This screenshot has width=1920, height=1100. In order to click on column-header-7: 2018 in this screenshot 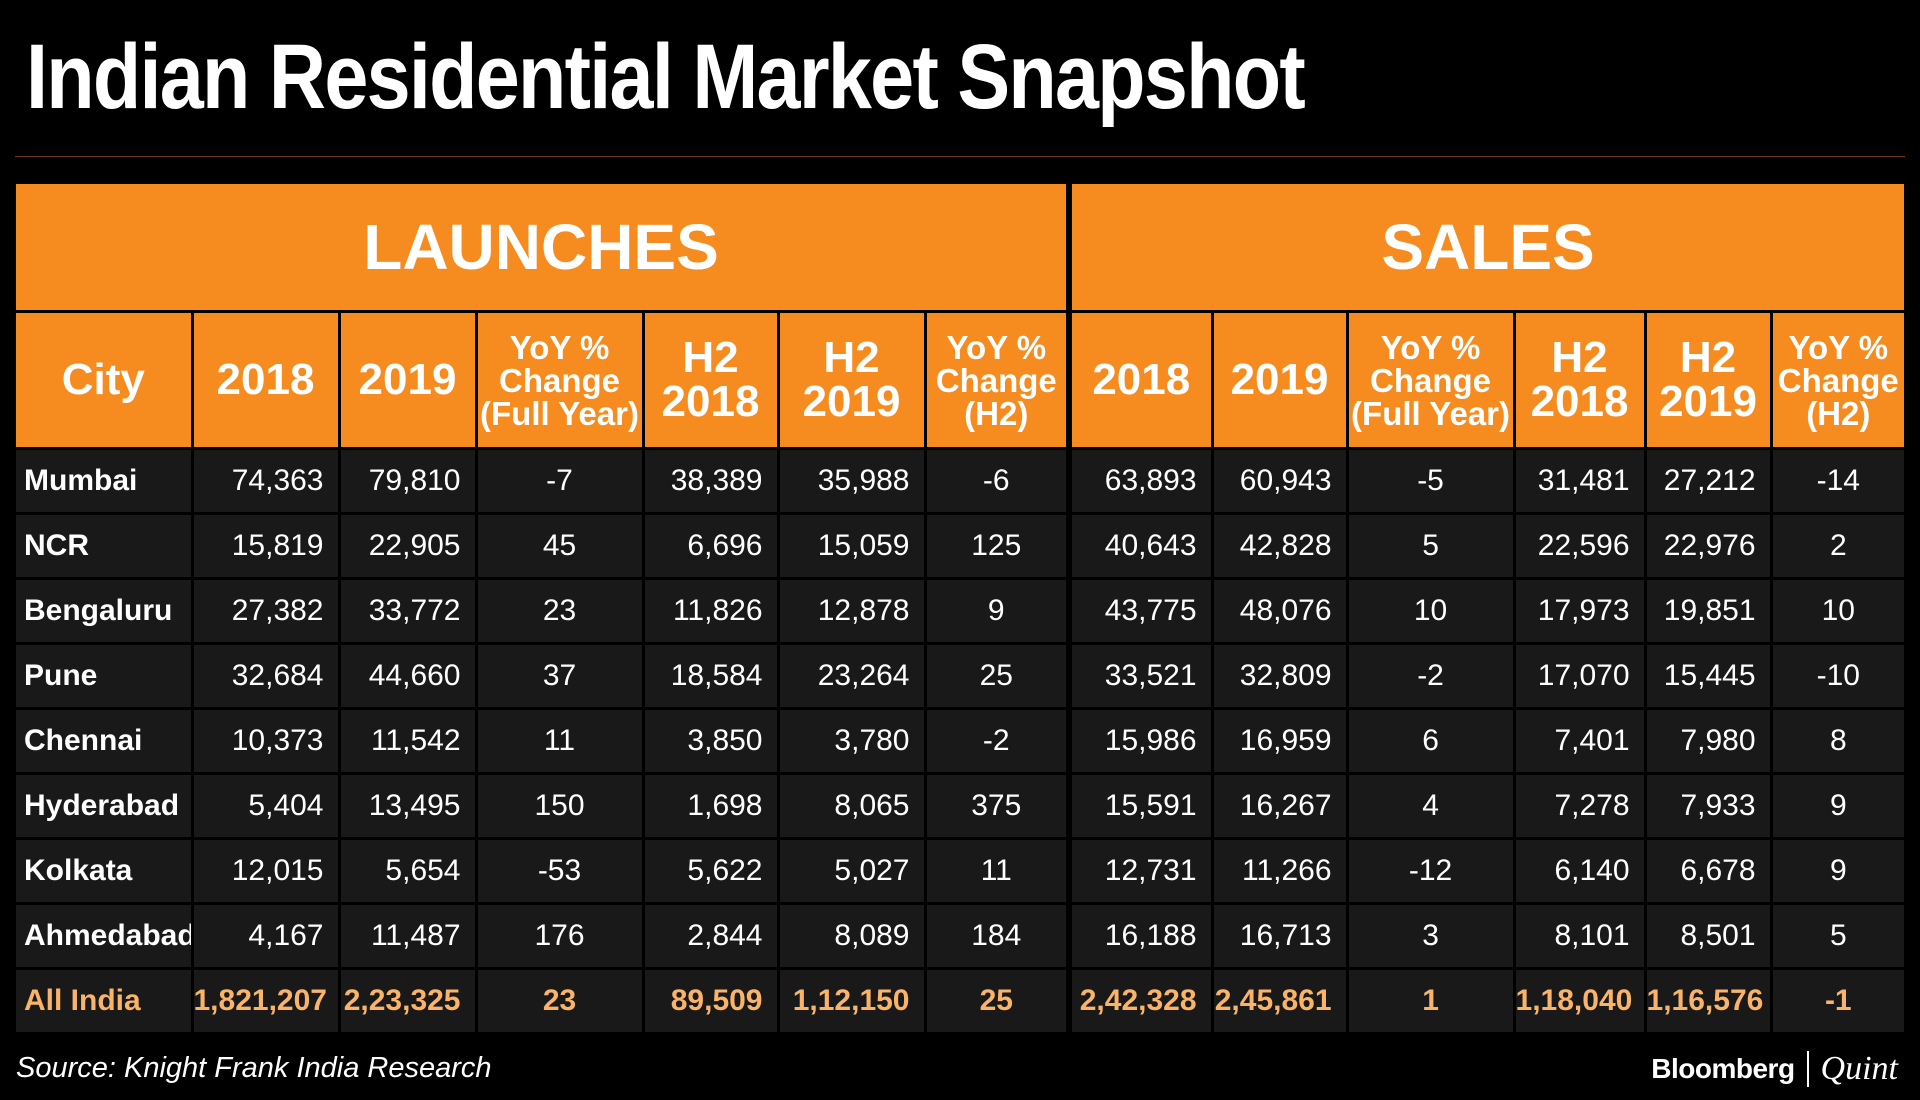, I will do `click(1139, 380)`.